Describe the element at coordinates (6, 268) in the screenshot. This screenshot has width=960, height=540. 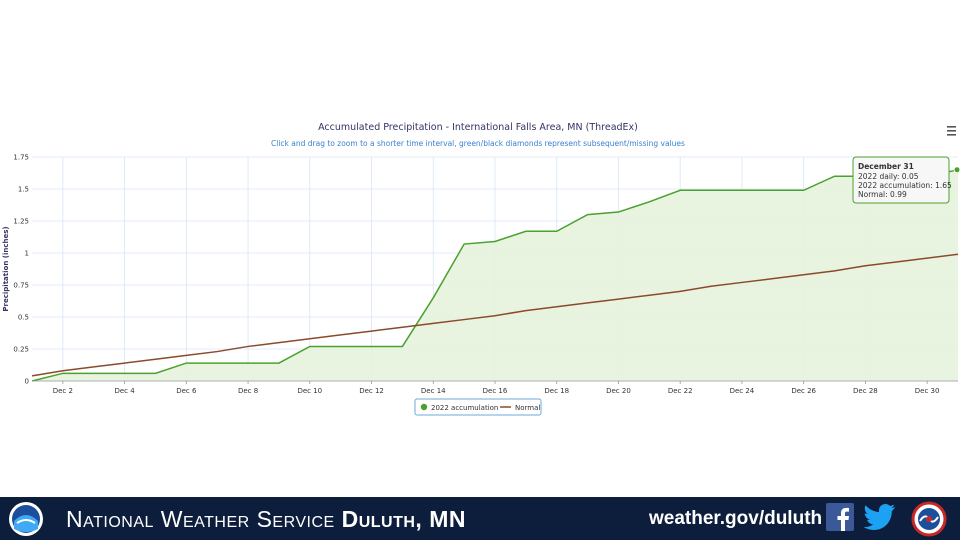
I see `y-axis-label: Precipitation (inches)` at that location.